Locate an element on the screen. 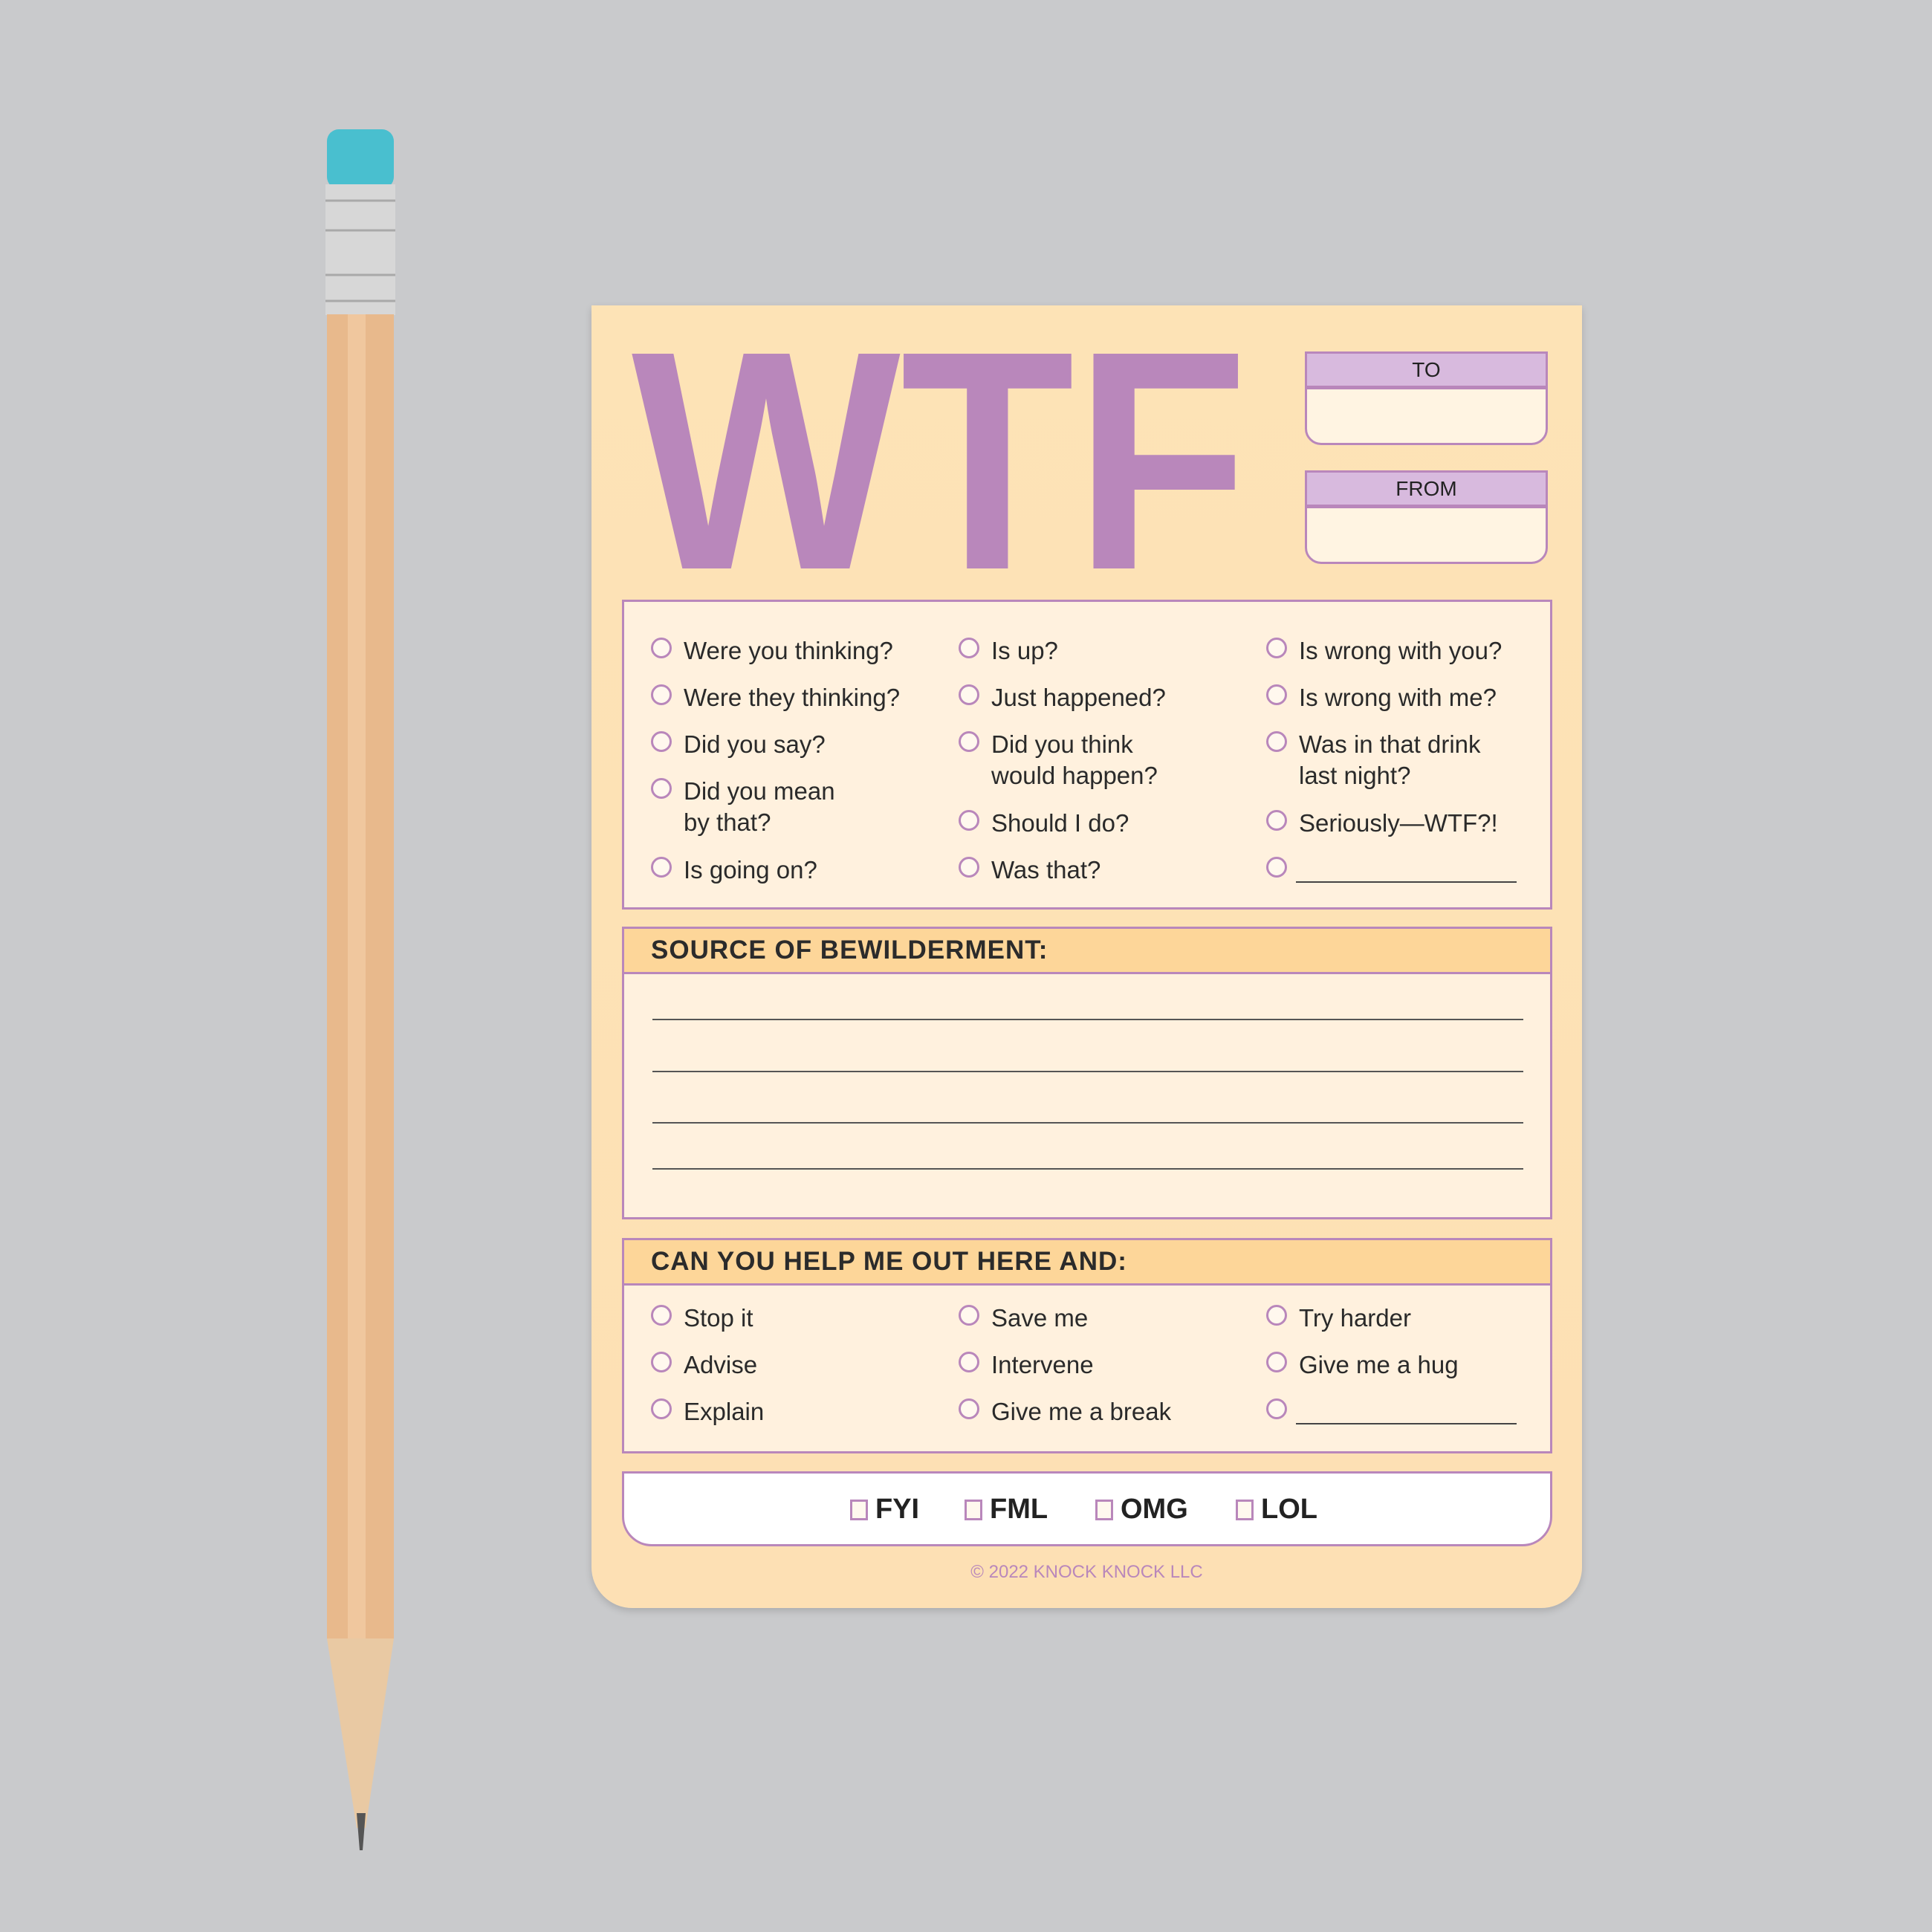 Image resolution: width=1932 pixels, height=1932 pixels. tag-label: FYI is located at coordinates (897, 1509).